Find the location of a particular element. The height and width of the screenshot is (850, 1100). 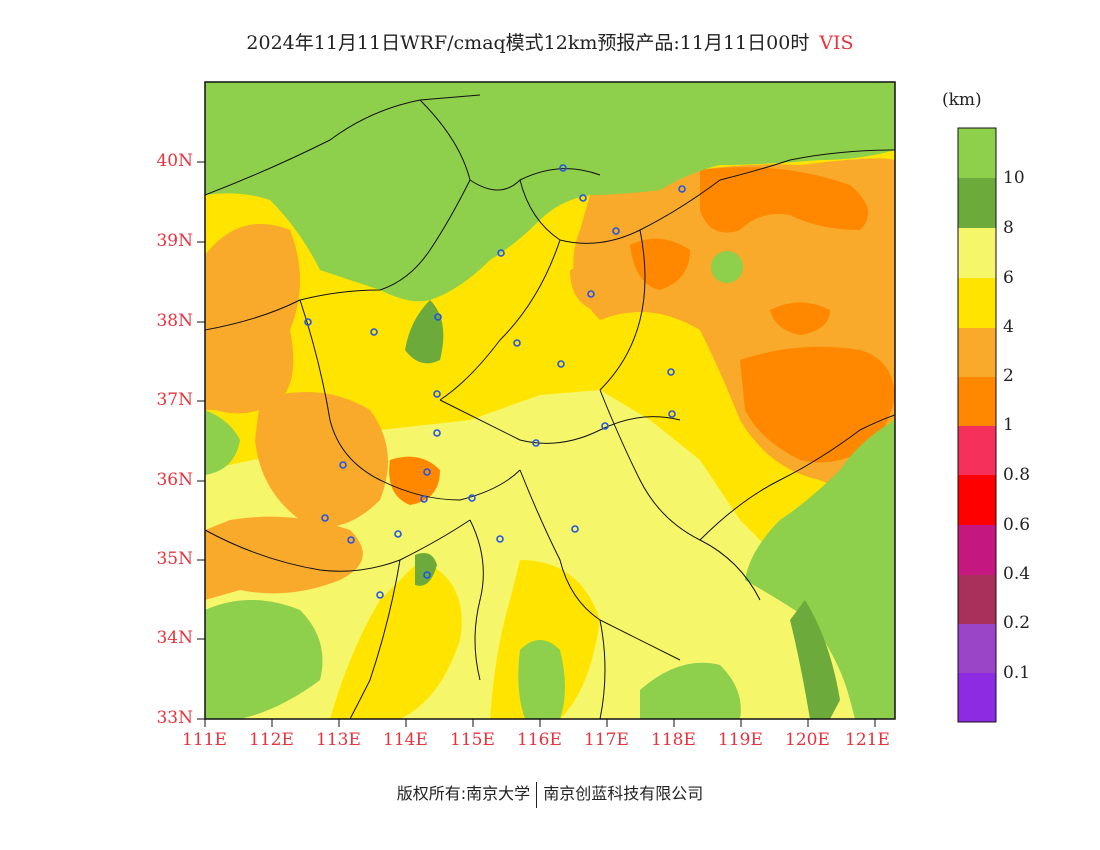

footer-divider is located at coordinates (537, 794).